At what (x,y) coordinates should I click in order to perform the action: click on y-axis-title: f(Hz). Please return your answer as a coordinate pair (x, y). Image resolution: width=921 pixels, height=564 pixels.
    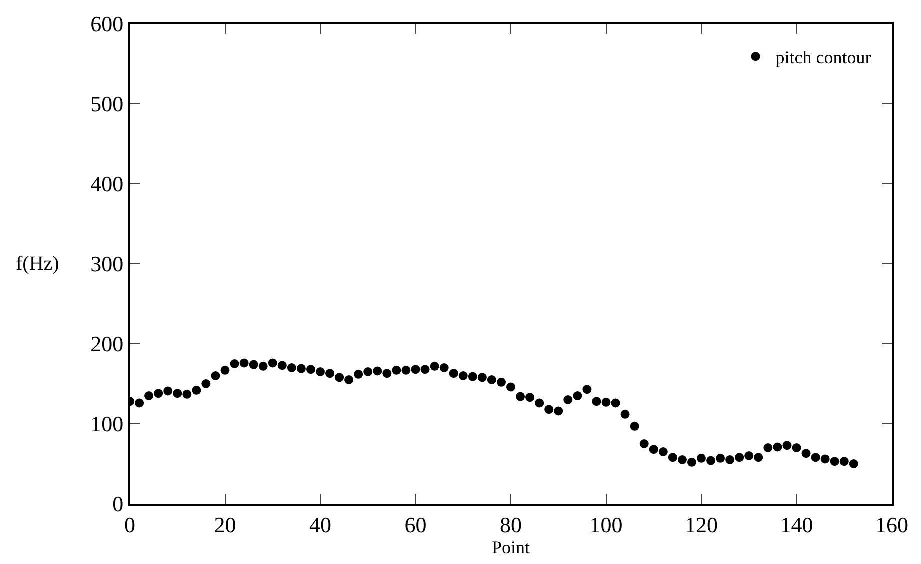
    Looking at the image, I should click on (38, 264).